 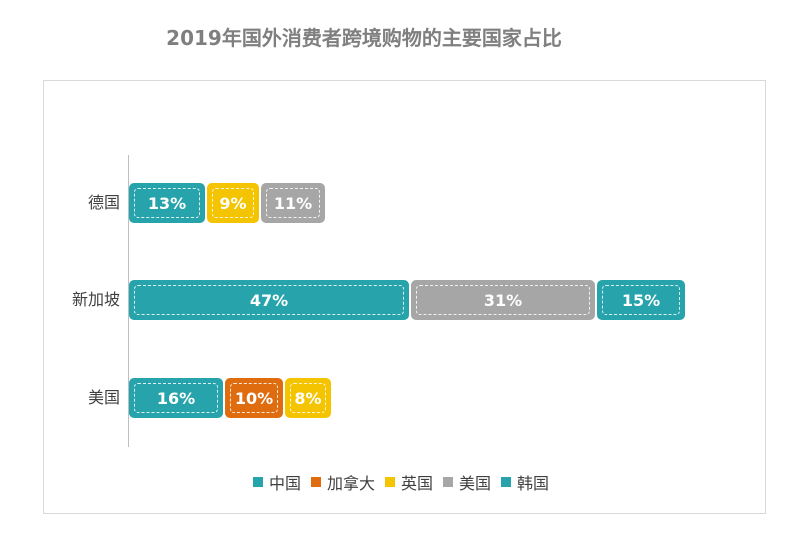 I want to click on bar-segment: 15%, so click(x=641, y=300).